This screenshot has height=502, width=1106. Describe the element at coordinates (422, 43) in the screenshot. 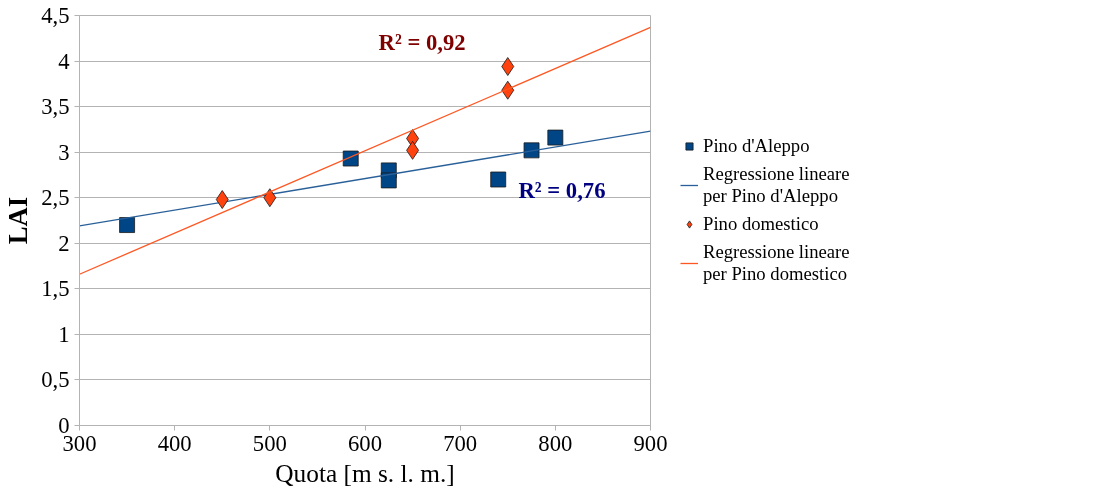

I see `annotation: R² = 0,92` at that location.